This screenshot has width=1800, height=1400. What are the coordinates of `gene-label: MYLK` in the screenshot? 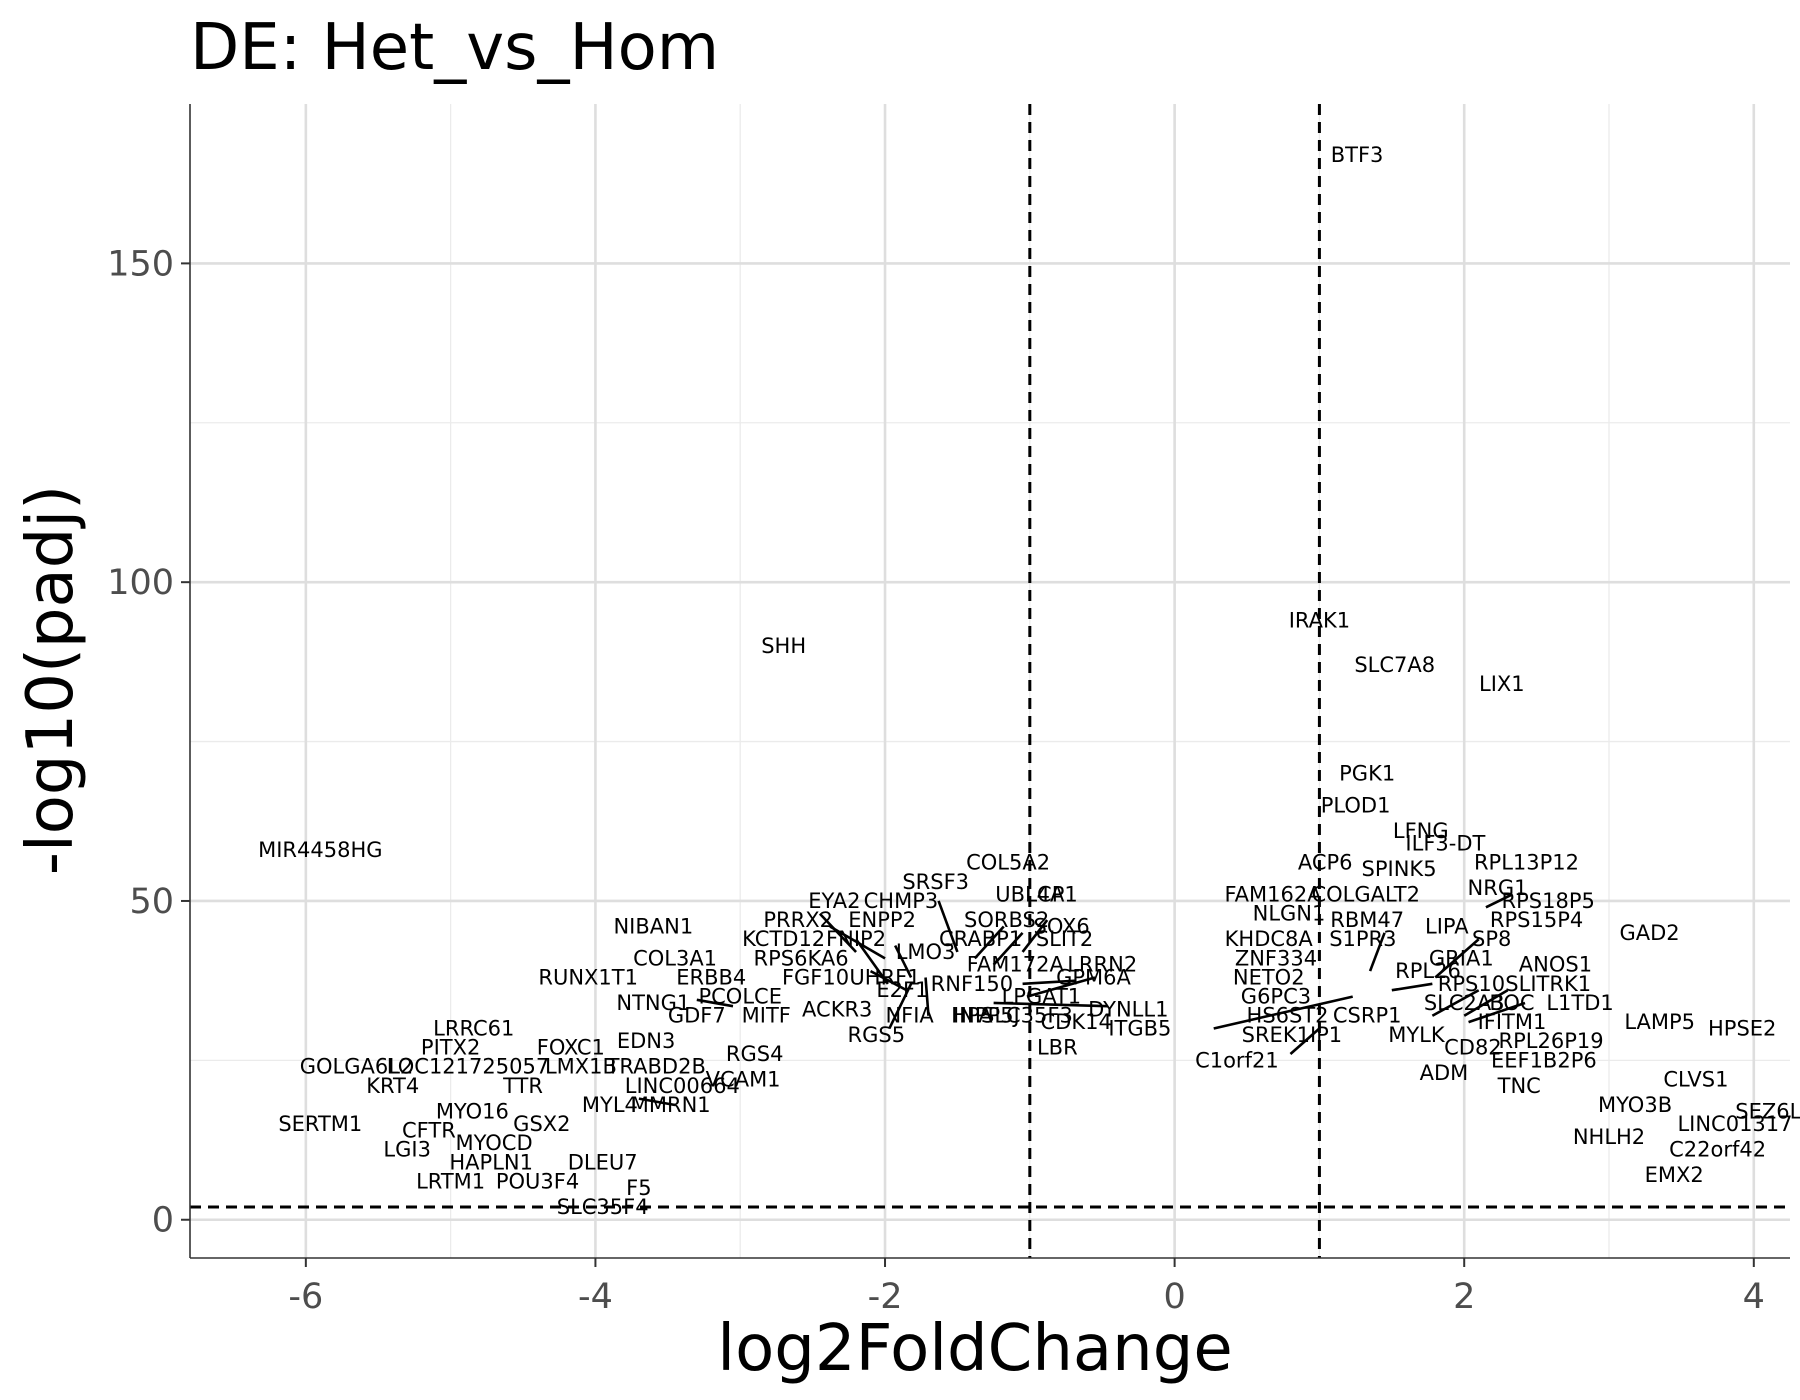 It's located at (1417, 1035).